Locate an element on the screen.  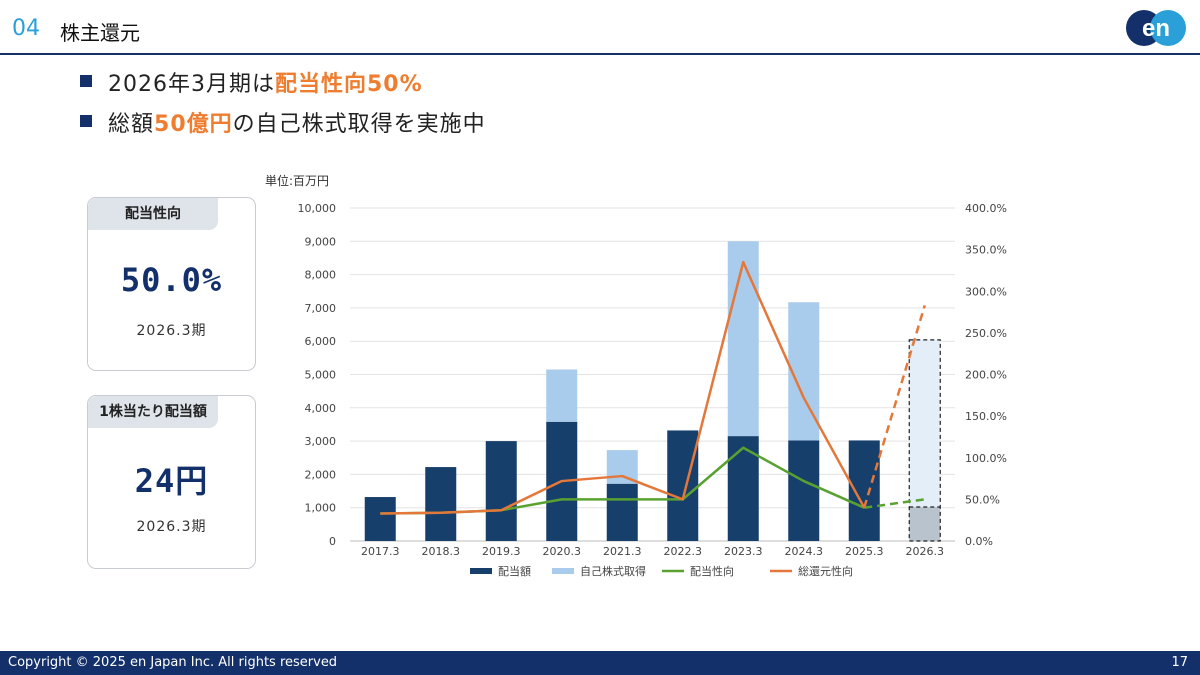
card-label: 配当性向 is located at coordinates (153, 214).